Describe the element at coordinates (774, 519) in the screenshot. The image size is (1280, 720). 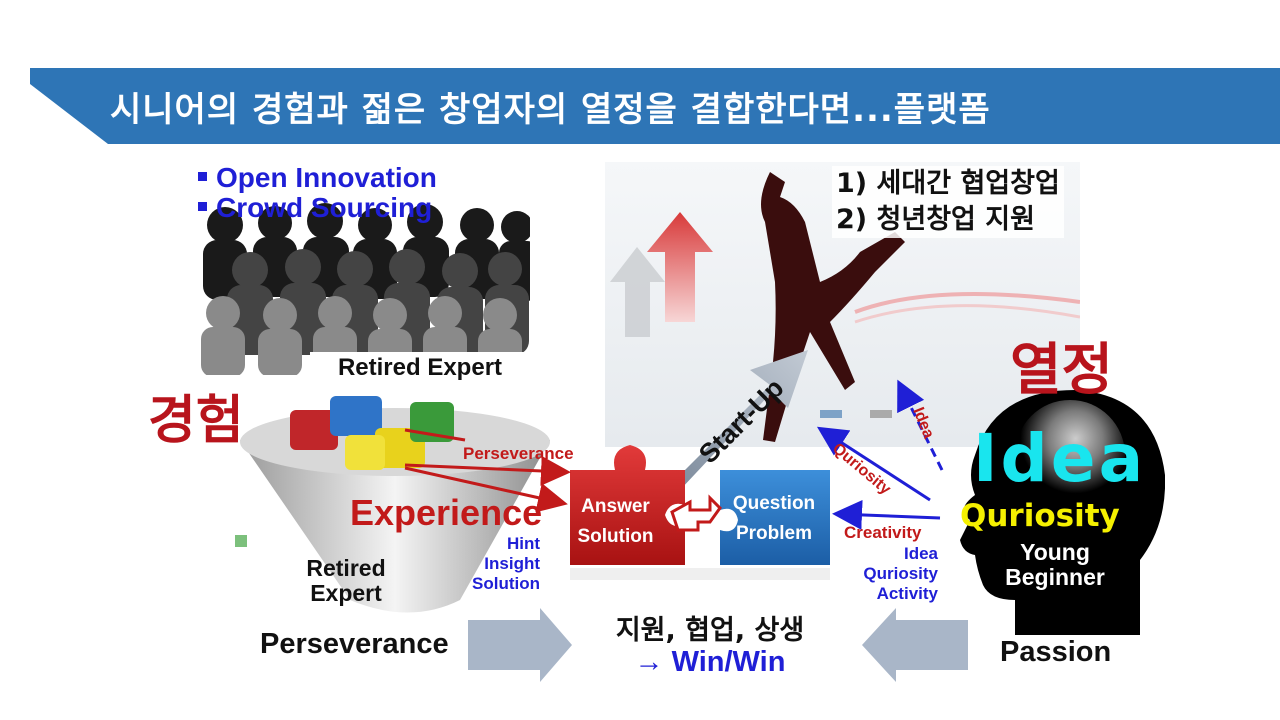
I see `question-piece-label: Question Problem` at that location.